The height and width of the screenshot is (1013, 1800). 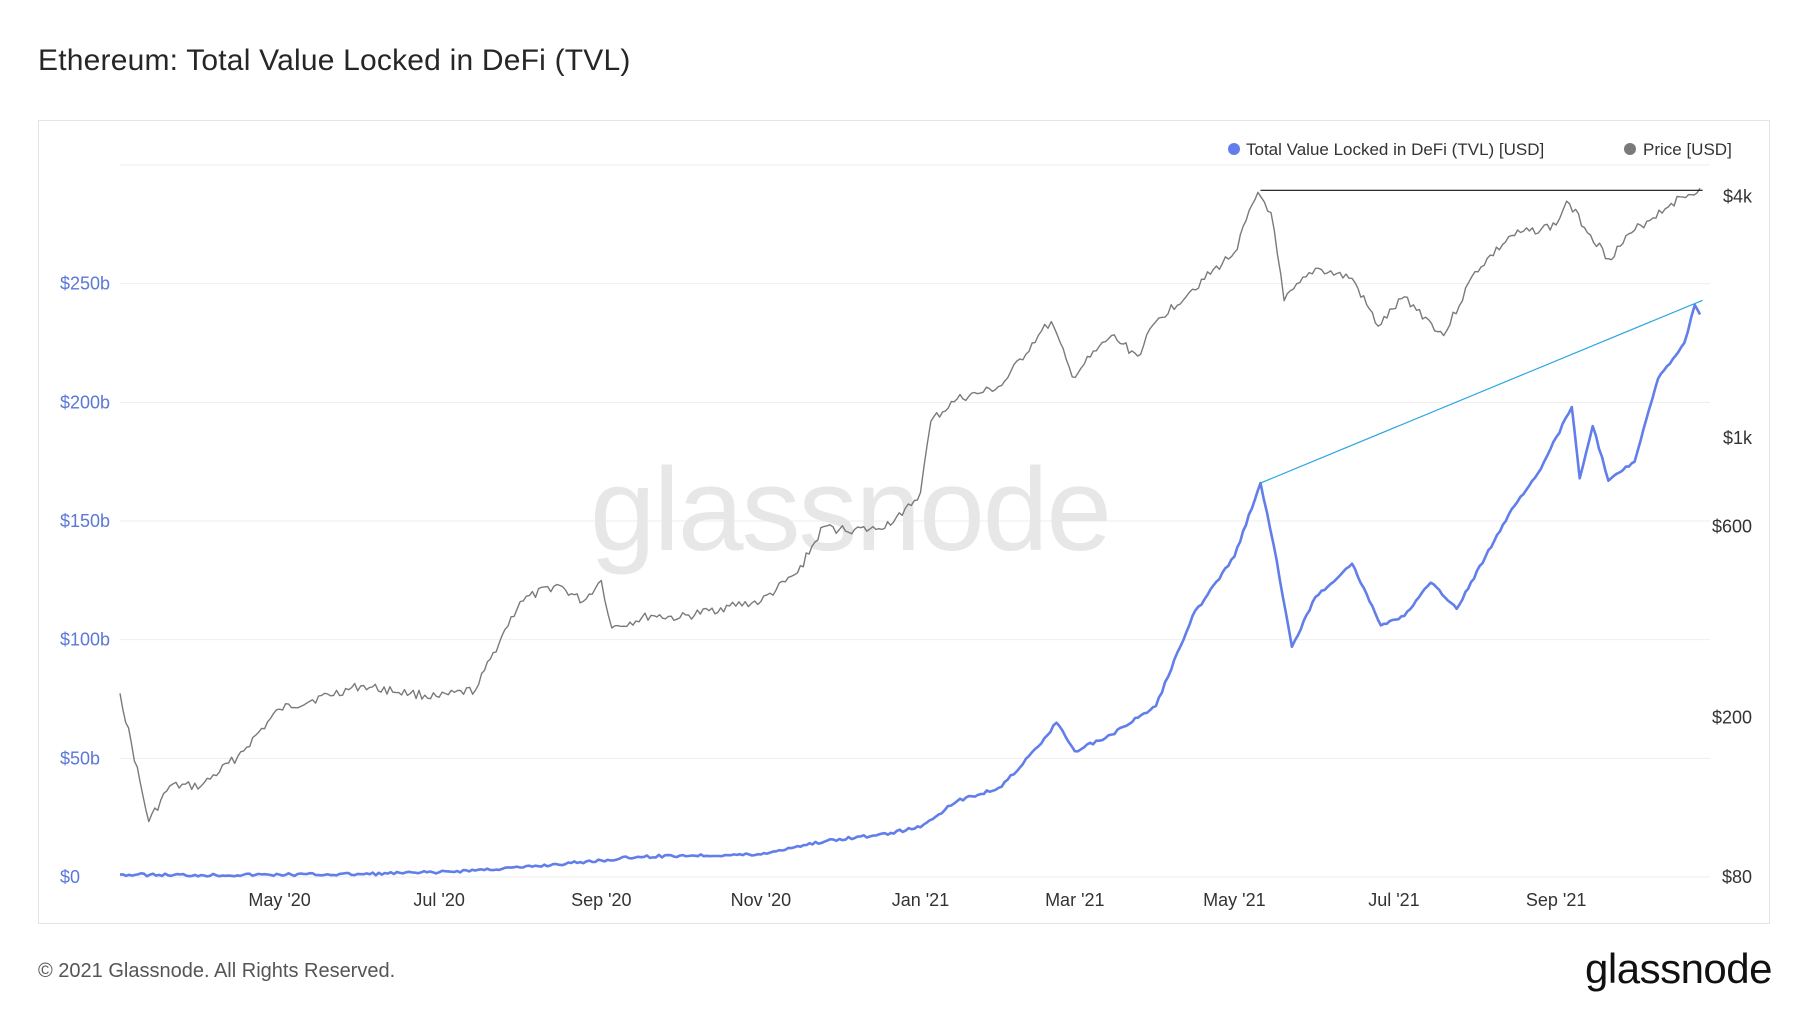 What do you see at coordinates (279, 900) in the screenshot?
I see `x-tick-label: May '20` at bounding box center [279, 900].